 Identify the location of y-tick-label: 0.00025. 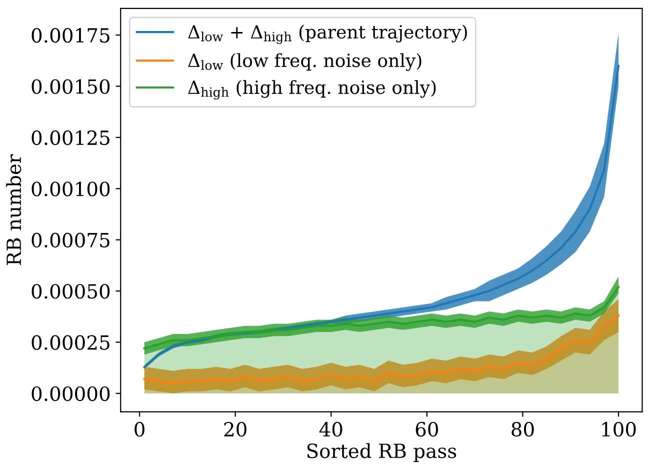
(71, 342).